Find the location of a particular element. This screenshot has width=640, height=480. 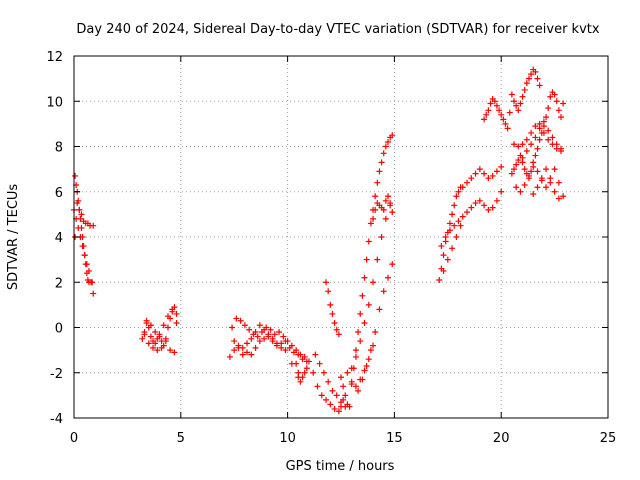

y-axis-title: SDTVAR / TECUs is located at coordinates (13, 237).